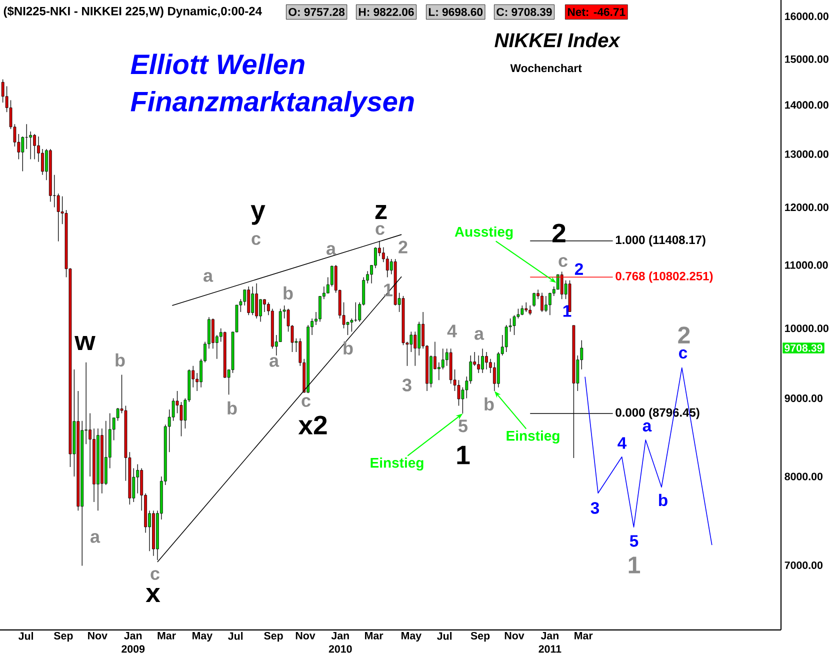 Image resolution: width=836 pixels, height=665 pixels. Describe the element at coordinates (803, 348) in the screenshot. I see `text: 9708.39` at that location.